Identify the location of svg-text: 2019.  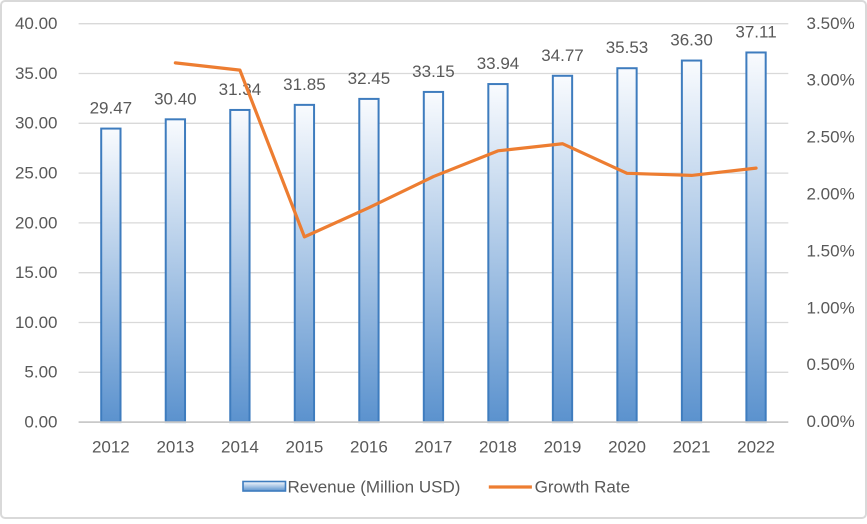
(563, 446).